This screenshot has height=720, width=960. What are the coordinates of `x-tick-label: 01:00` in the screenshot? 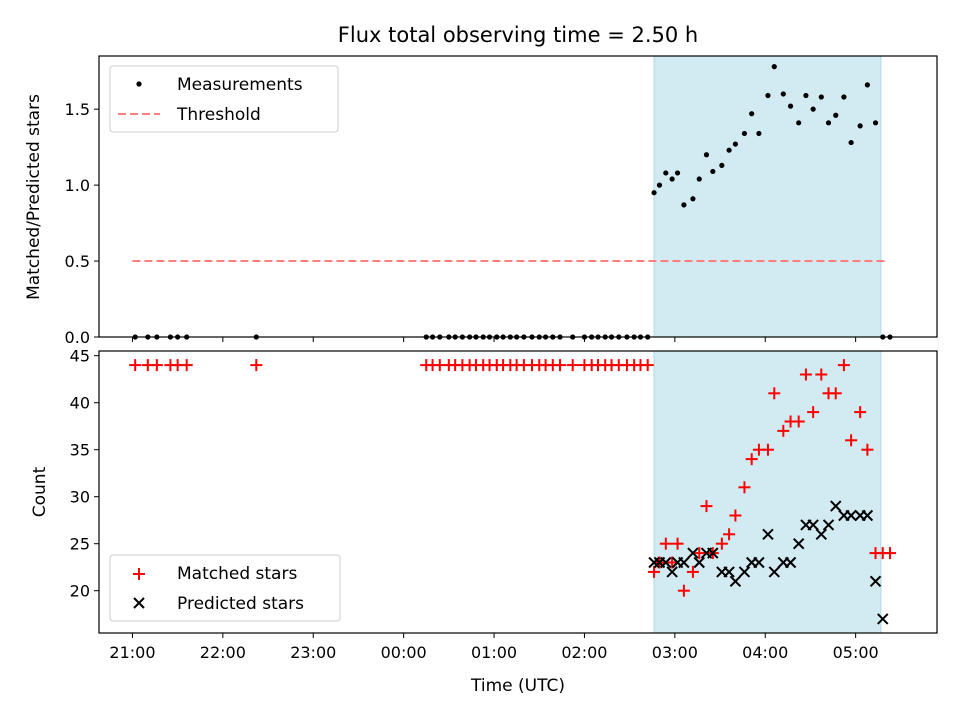 It's located at (494, 652).